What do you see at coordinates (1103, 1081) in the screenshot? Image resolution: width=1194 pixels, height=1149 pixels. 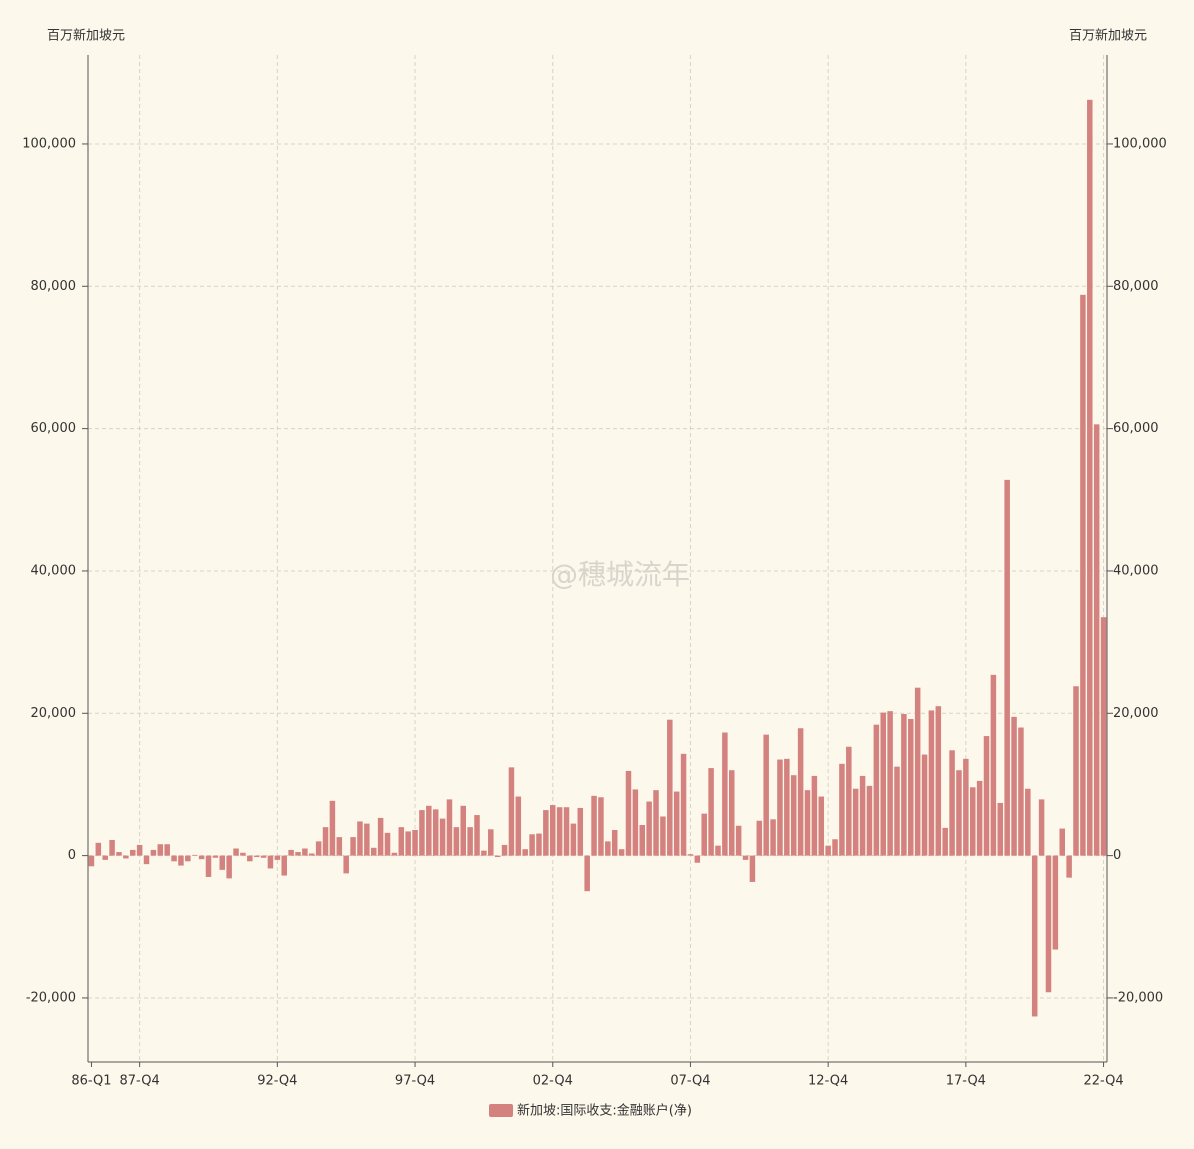 I see `x-tick-label: 22-Q4` at bounding box center [1103, 1081].